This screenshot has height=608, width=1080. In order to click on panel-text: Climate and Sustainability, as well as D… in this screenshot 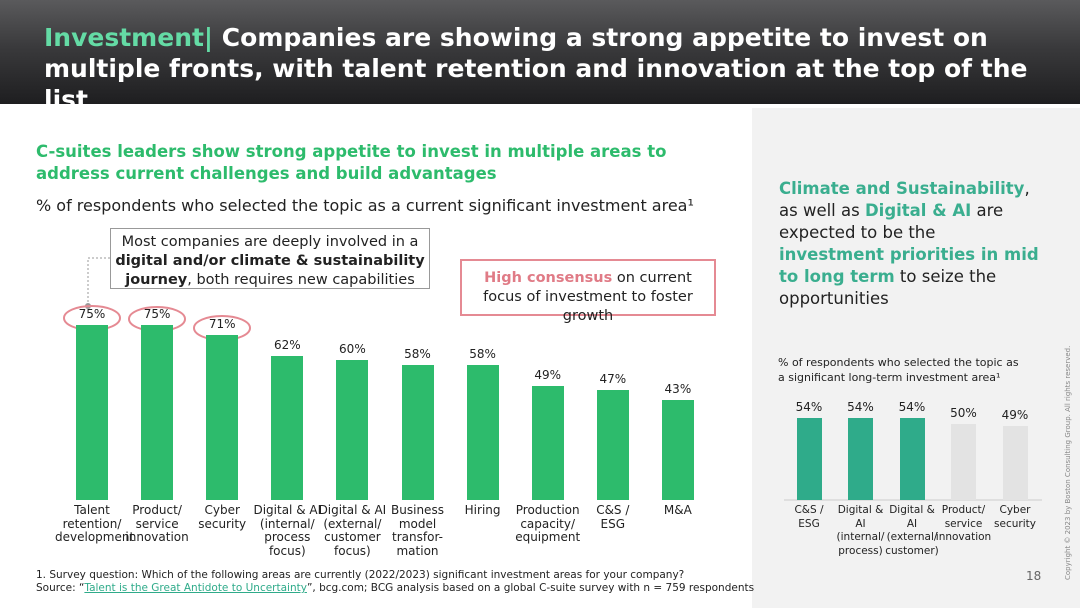, I will do `click(909, 244)`.